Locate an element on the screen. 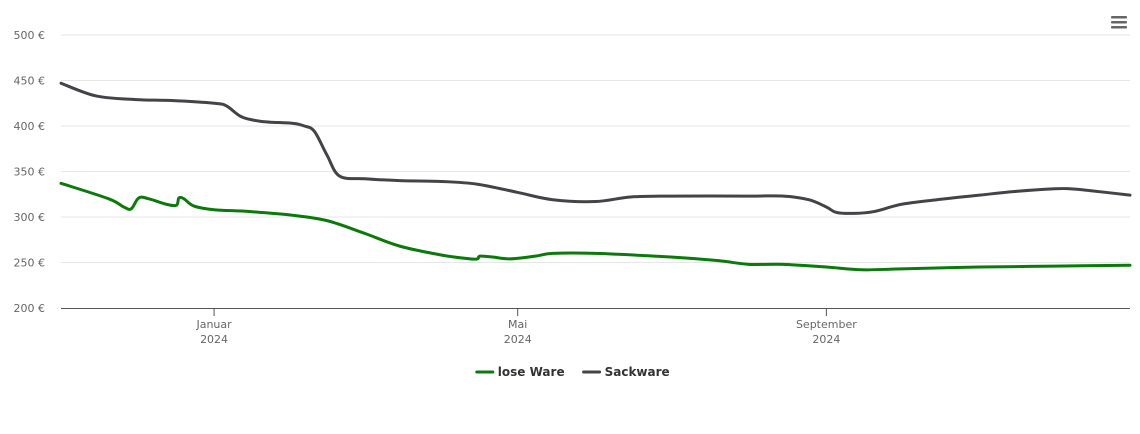  legend-item-lose-ware: lose Ware is located at coordinates (520, 372).